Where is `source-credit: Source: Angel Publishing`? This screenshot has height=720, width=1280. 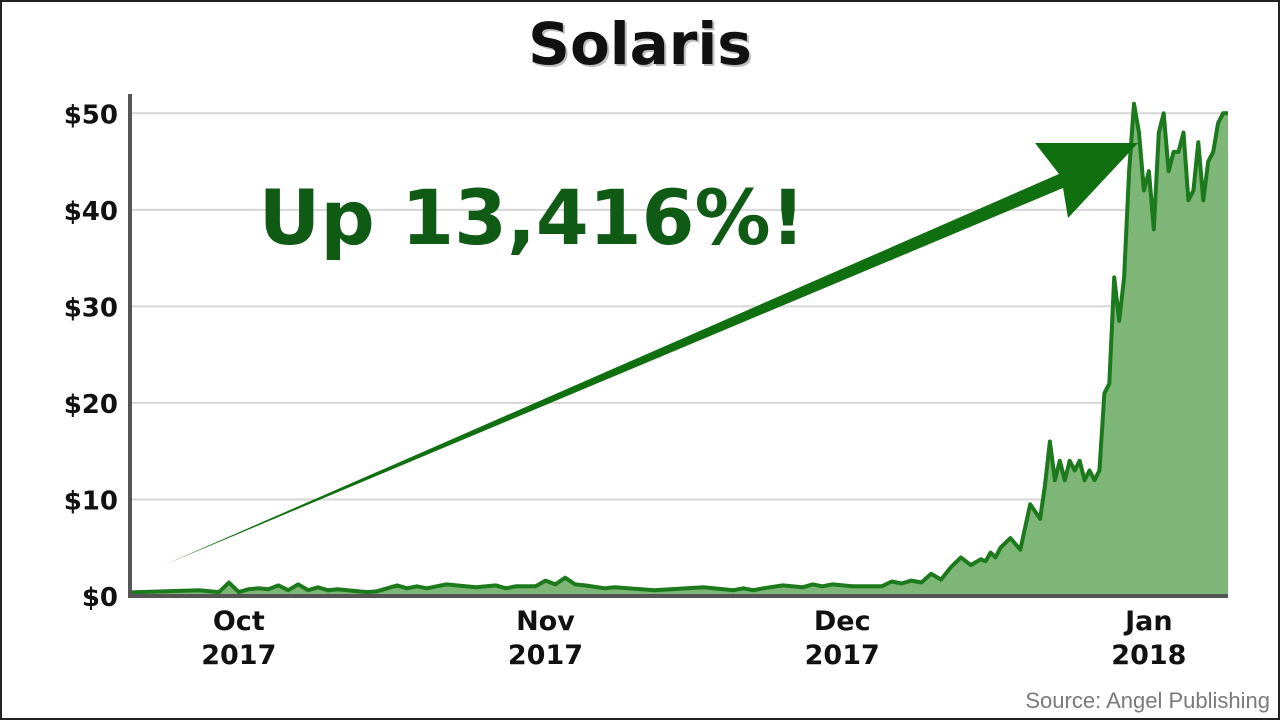 source-credit: Source: Angel Publishing is located at coordinates (1147, 700).